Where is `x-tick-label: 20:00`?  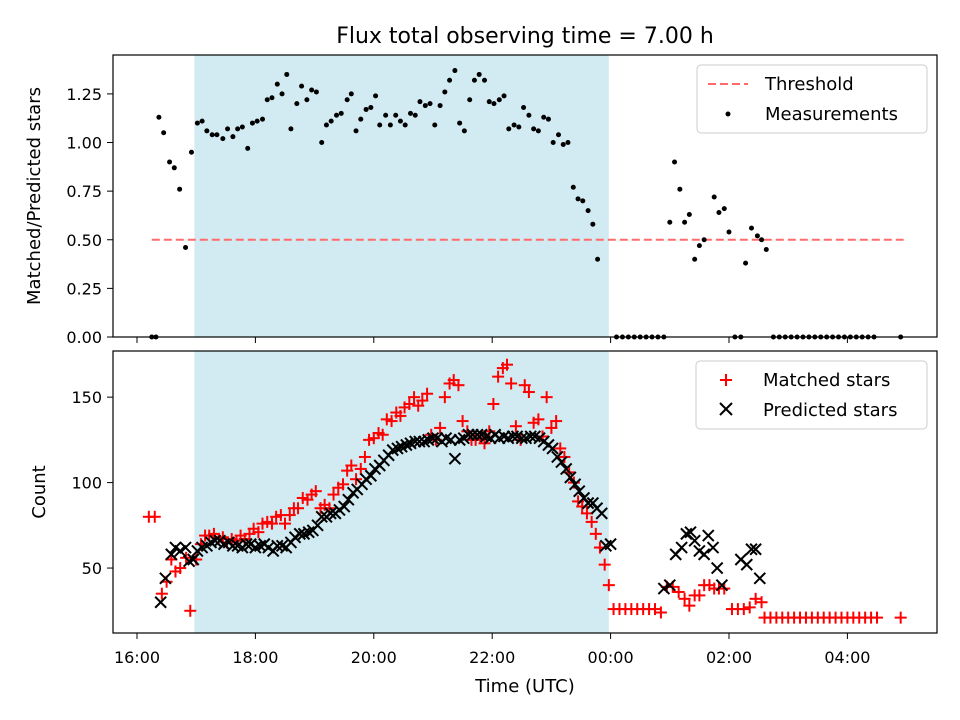 x-tick-label: 20:00 is located at coordinates (374, 657).